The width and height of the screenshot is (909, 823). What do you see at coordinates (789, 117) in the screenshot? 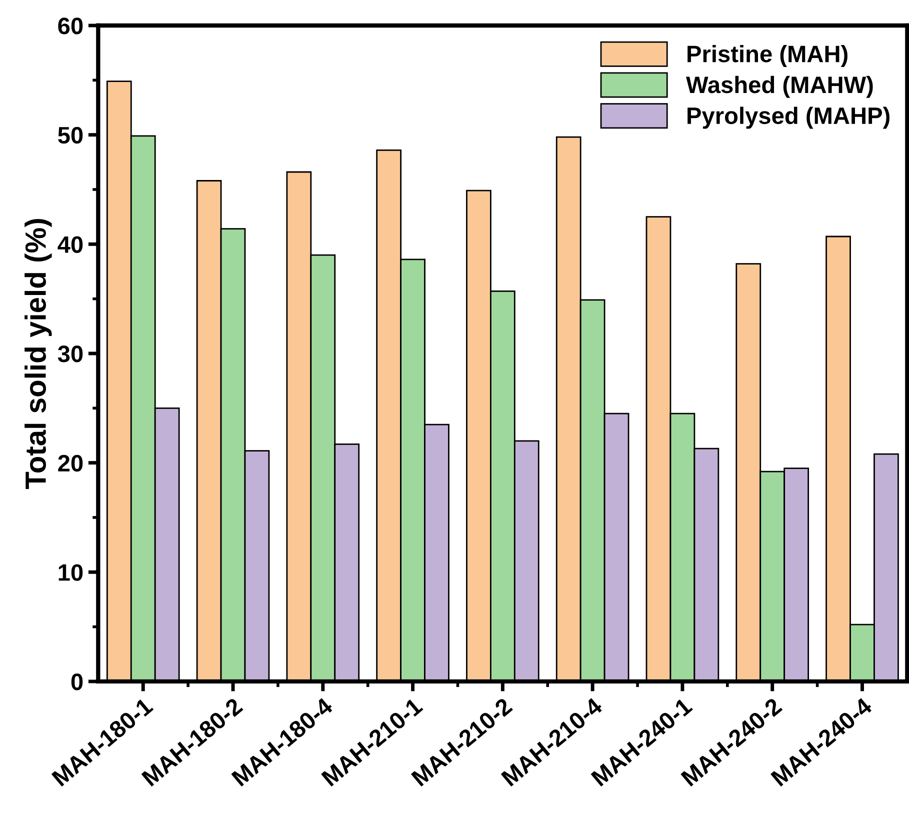
I see `legend-label: Pyrolysed (MAHP)` at bounding box center [789, 117].